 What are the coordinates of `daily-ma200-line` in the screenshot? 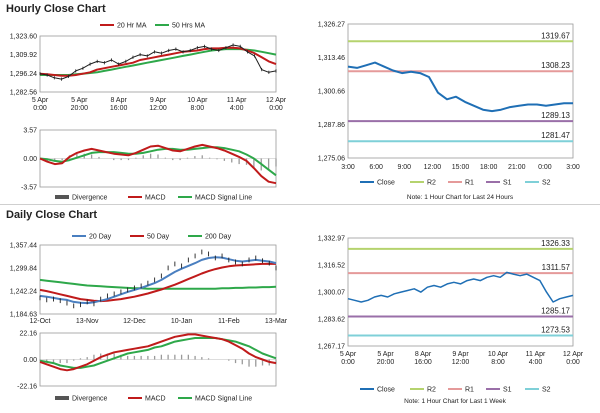 It's located at (158, 284).